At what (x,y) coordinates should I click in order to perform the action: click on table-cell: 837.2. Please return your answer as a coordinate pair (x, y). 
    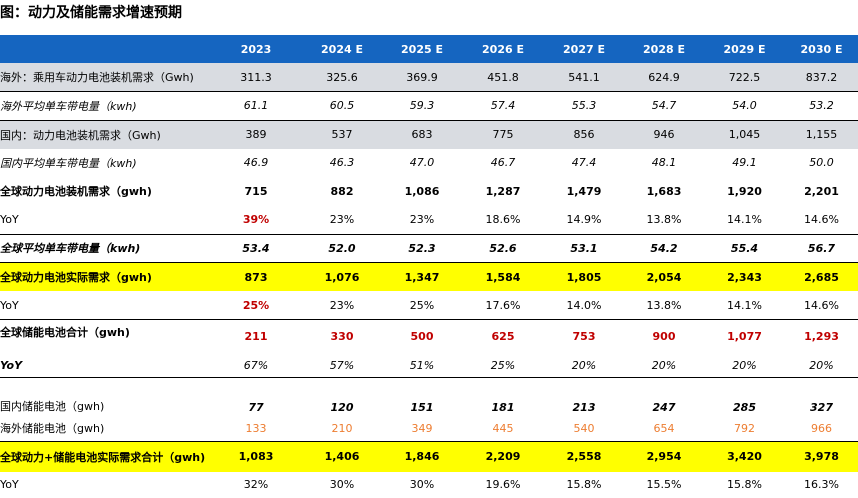
    Looking at the image, I should click on (821, 77).